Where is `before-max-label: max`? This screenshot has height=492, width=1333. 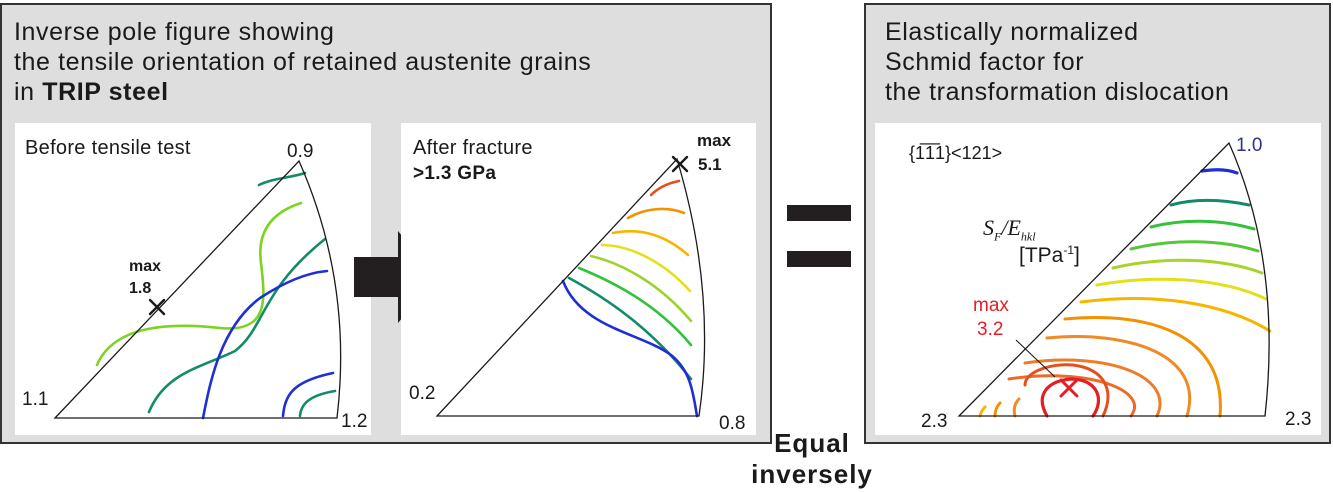 before-max-label: max is located at coordinates (145, 266).